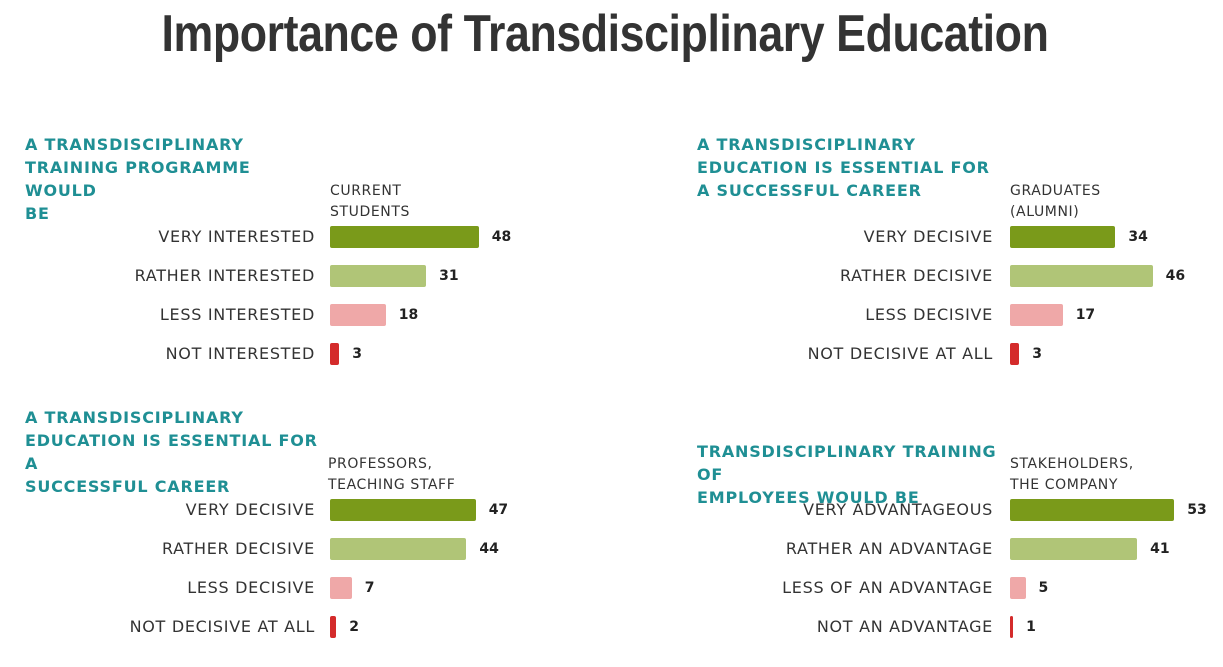 The height and width of the screenshot is (667, 1223). What do you see at coordinates (1175, 276) in the screenshot?
I see `bar-value-label: 46` at bounding box center [1175, 276].